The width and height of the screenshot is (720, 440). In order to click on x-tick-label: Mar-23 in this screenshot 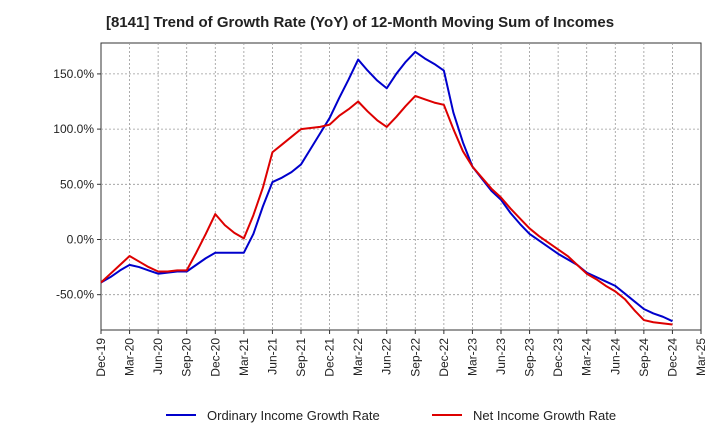, I will do `click(472, 357)`.